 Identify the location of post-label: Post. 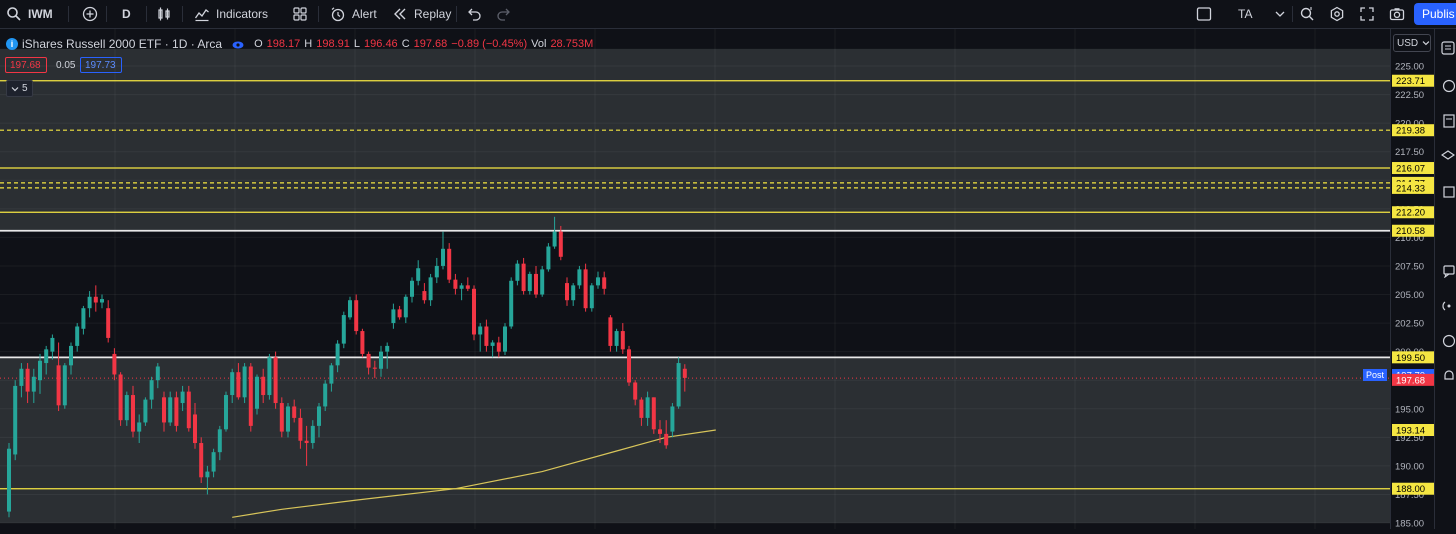
(1374, 375).